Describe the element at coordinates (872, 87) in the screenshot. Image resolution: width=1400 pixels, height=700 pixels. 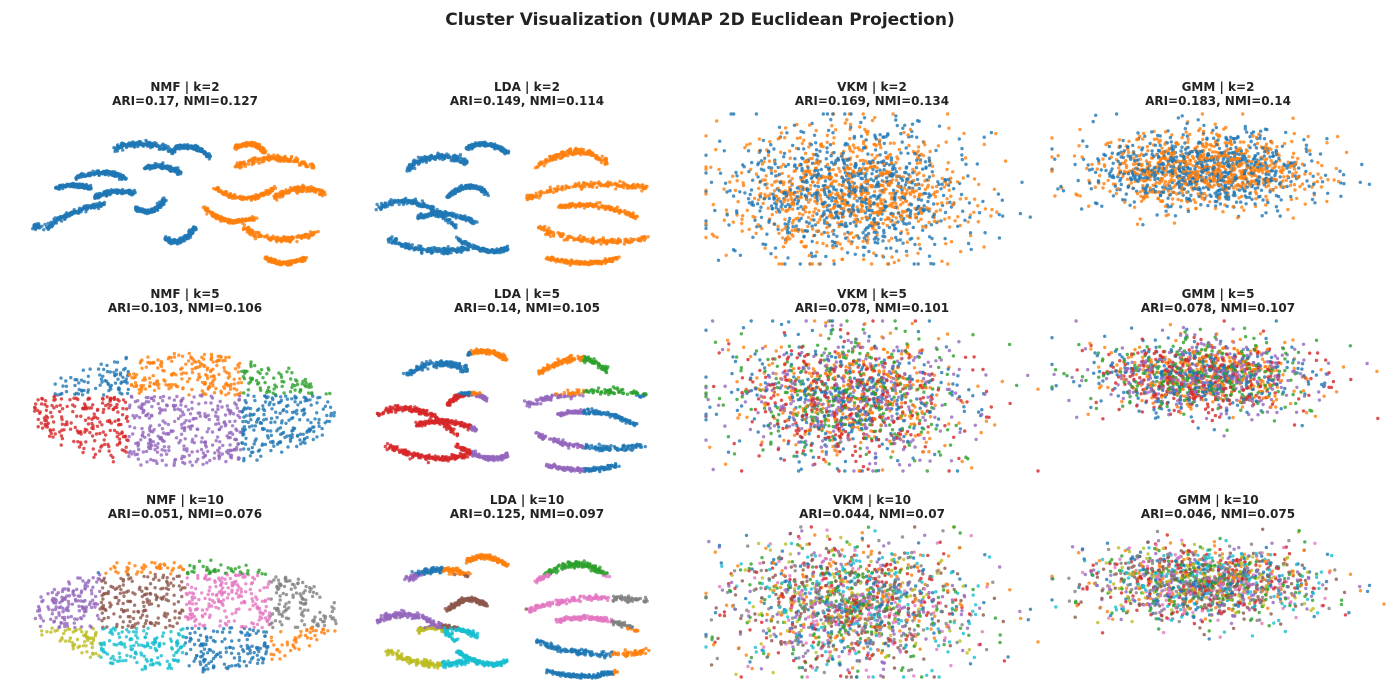
I see `panel-title: VKM | k=2` at that location.